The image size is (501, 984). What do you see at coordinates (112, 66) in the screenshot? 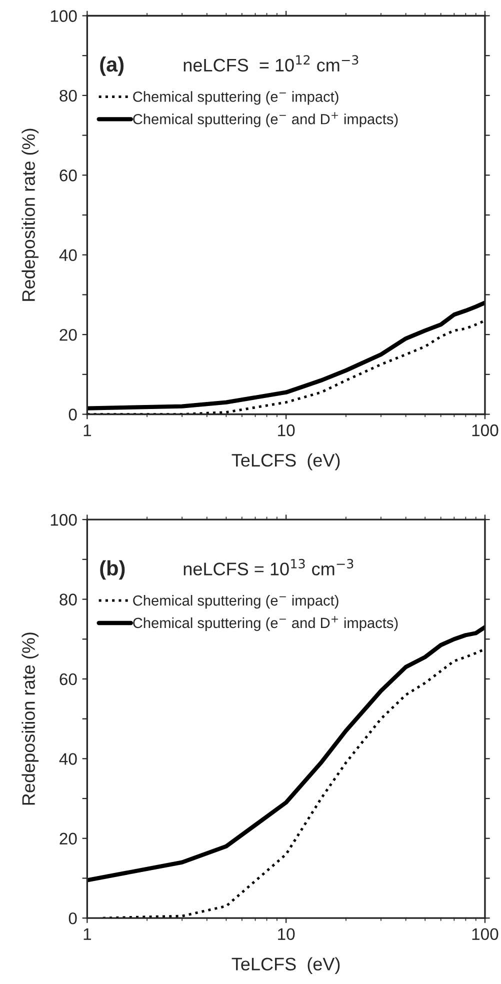
I see `annotation: (a)` at bounding box center [112, 66].